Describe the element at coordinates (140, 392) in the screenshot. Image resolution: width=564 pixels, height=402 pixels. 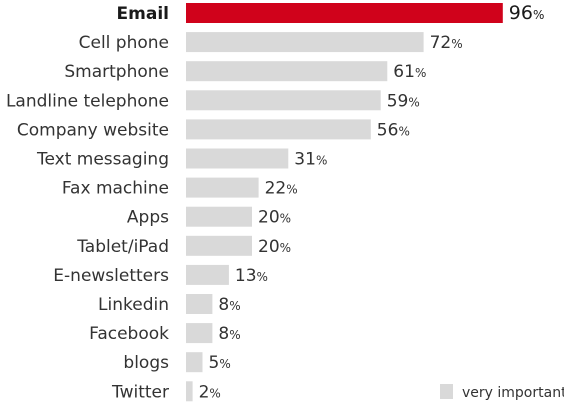
I see `category-label-13: Twitter` at that location.